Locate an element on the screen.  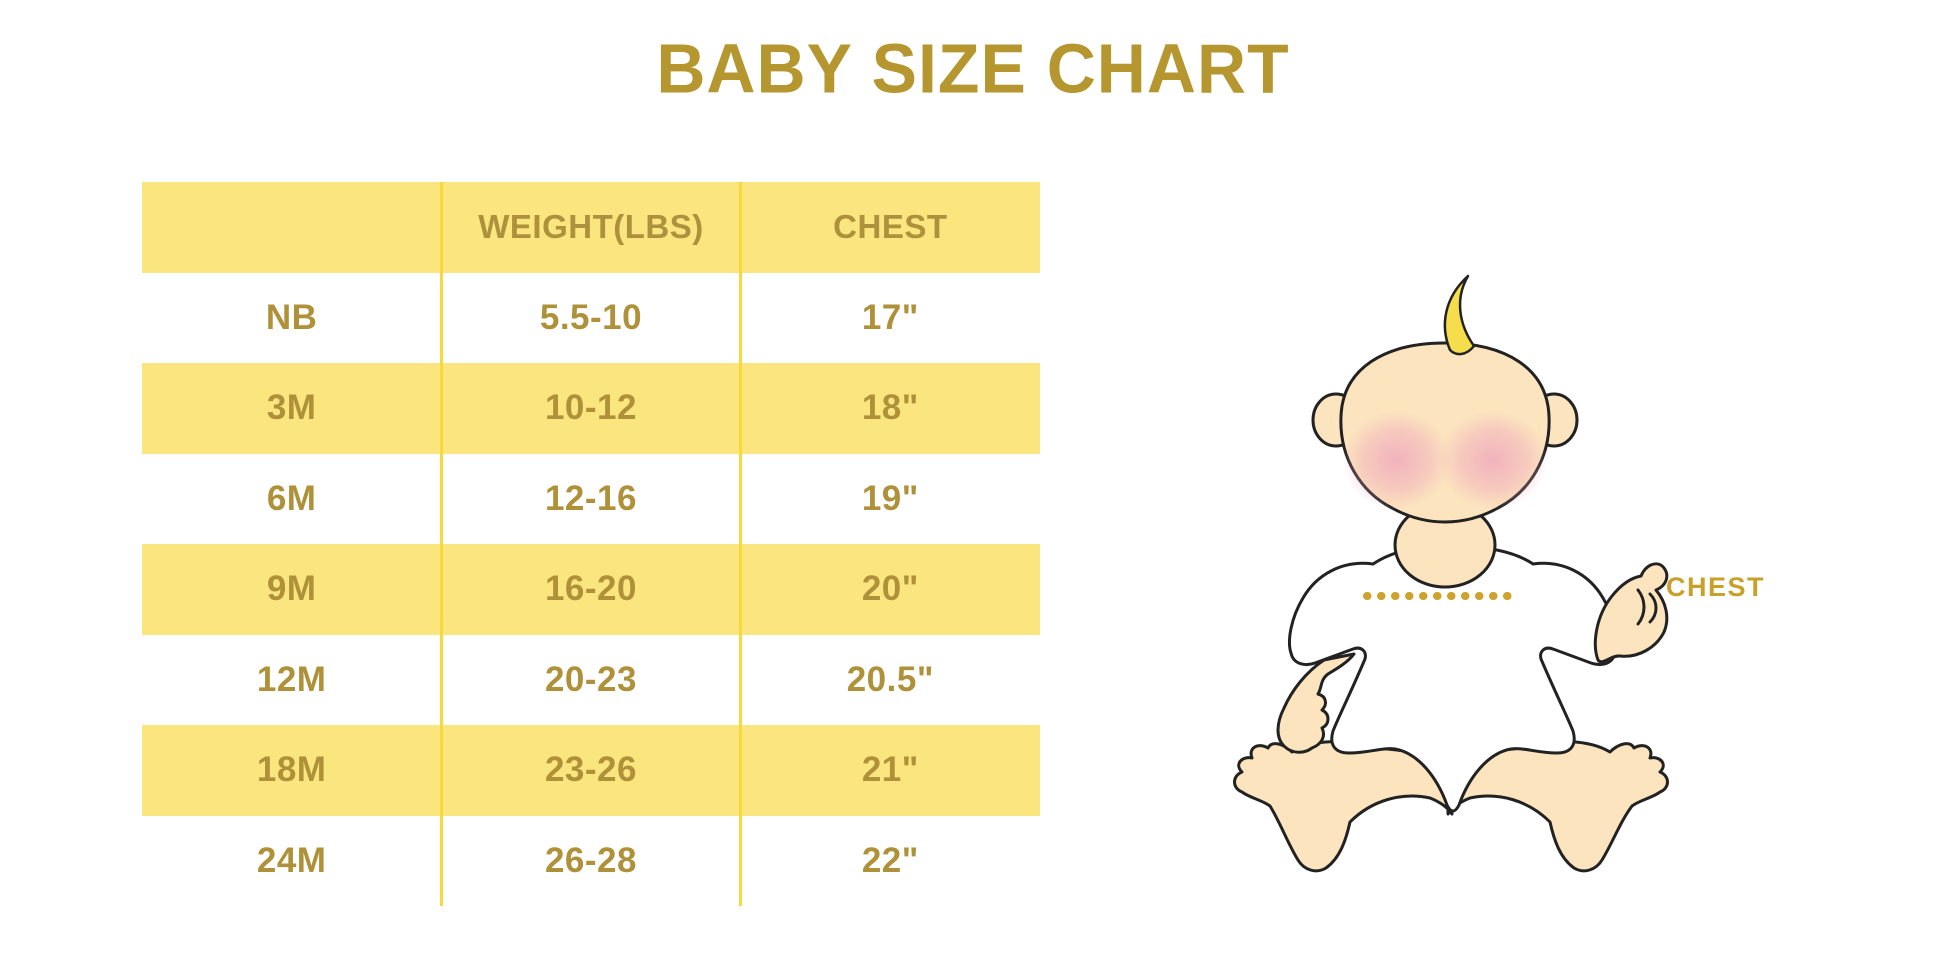
table-row: 3M 10-12 18" is located at coordinates (591, 408).